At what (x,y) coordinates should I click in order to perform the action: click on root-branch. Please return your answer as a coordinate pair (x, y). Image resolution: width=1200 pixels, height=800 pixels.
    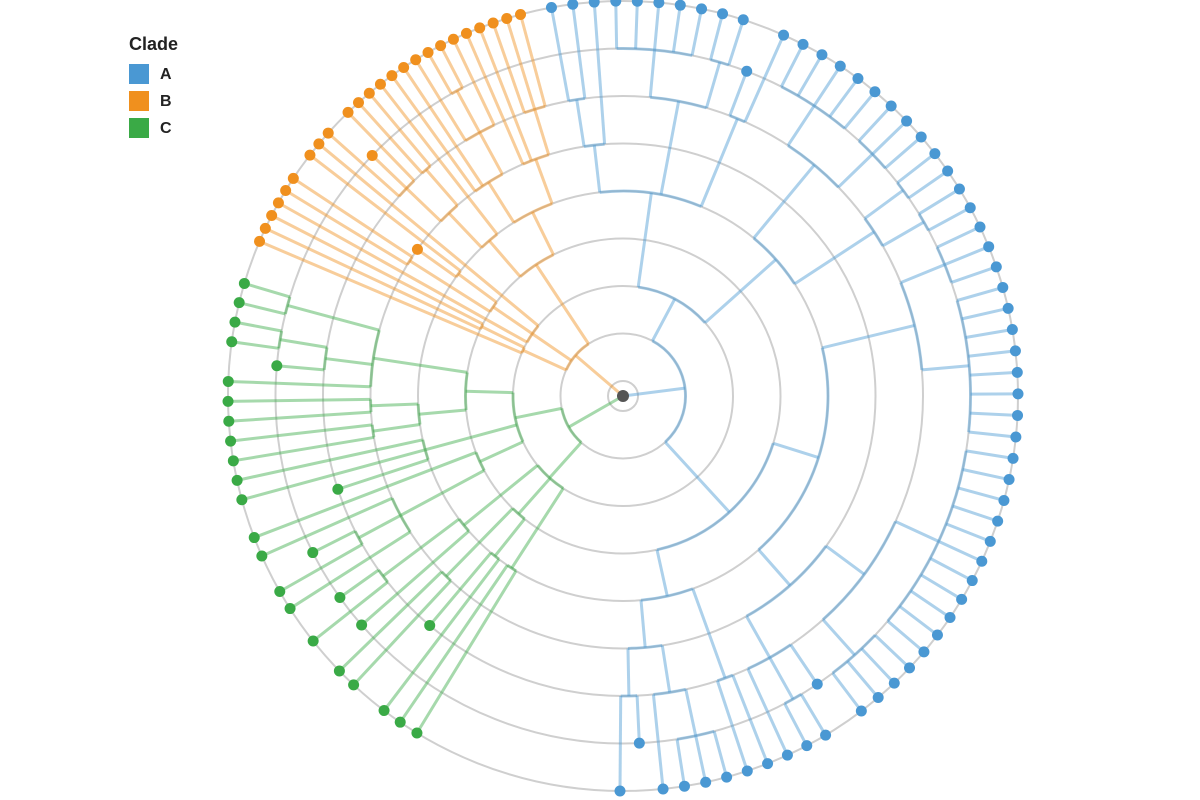
    Looking at the image, I should click on (595, 411).